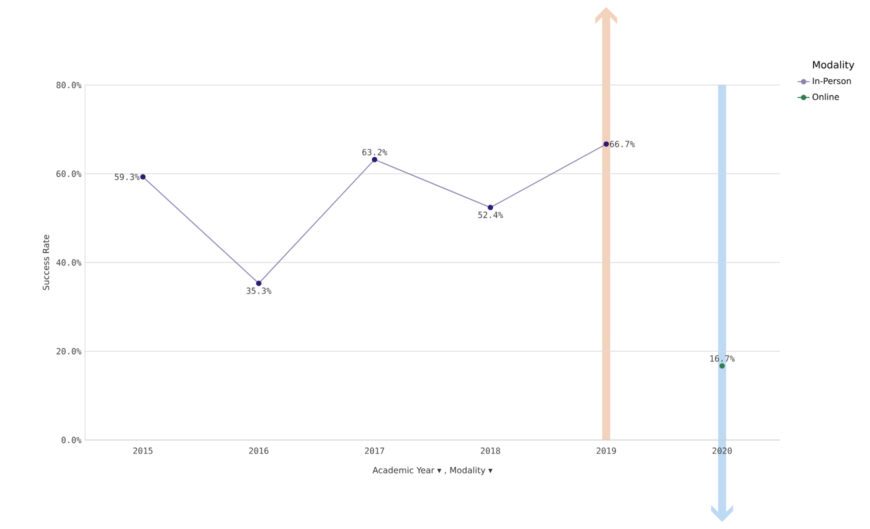 Image resolution: width=870 pixels, height=529 pixels. I want to click on data-label: 66.7%, so click(622, 144).